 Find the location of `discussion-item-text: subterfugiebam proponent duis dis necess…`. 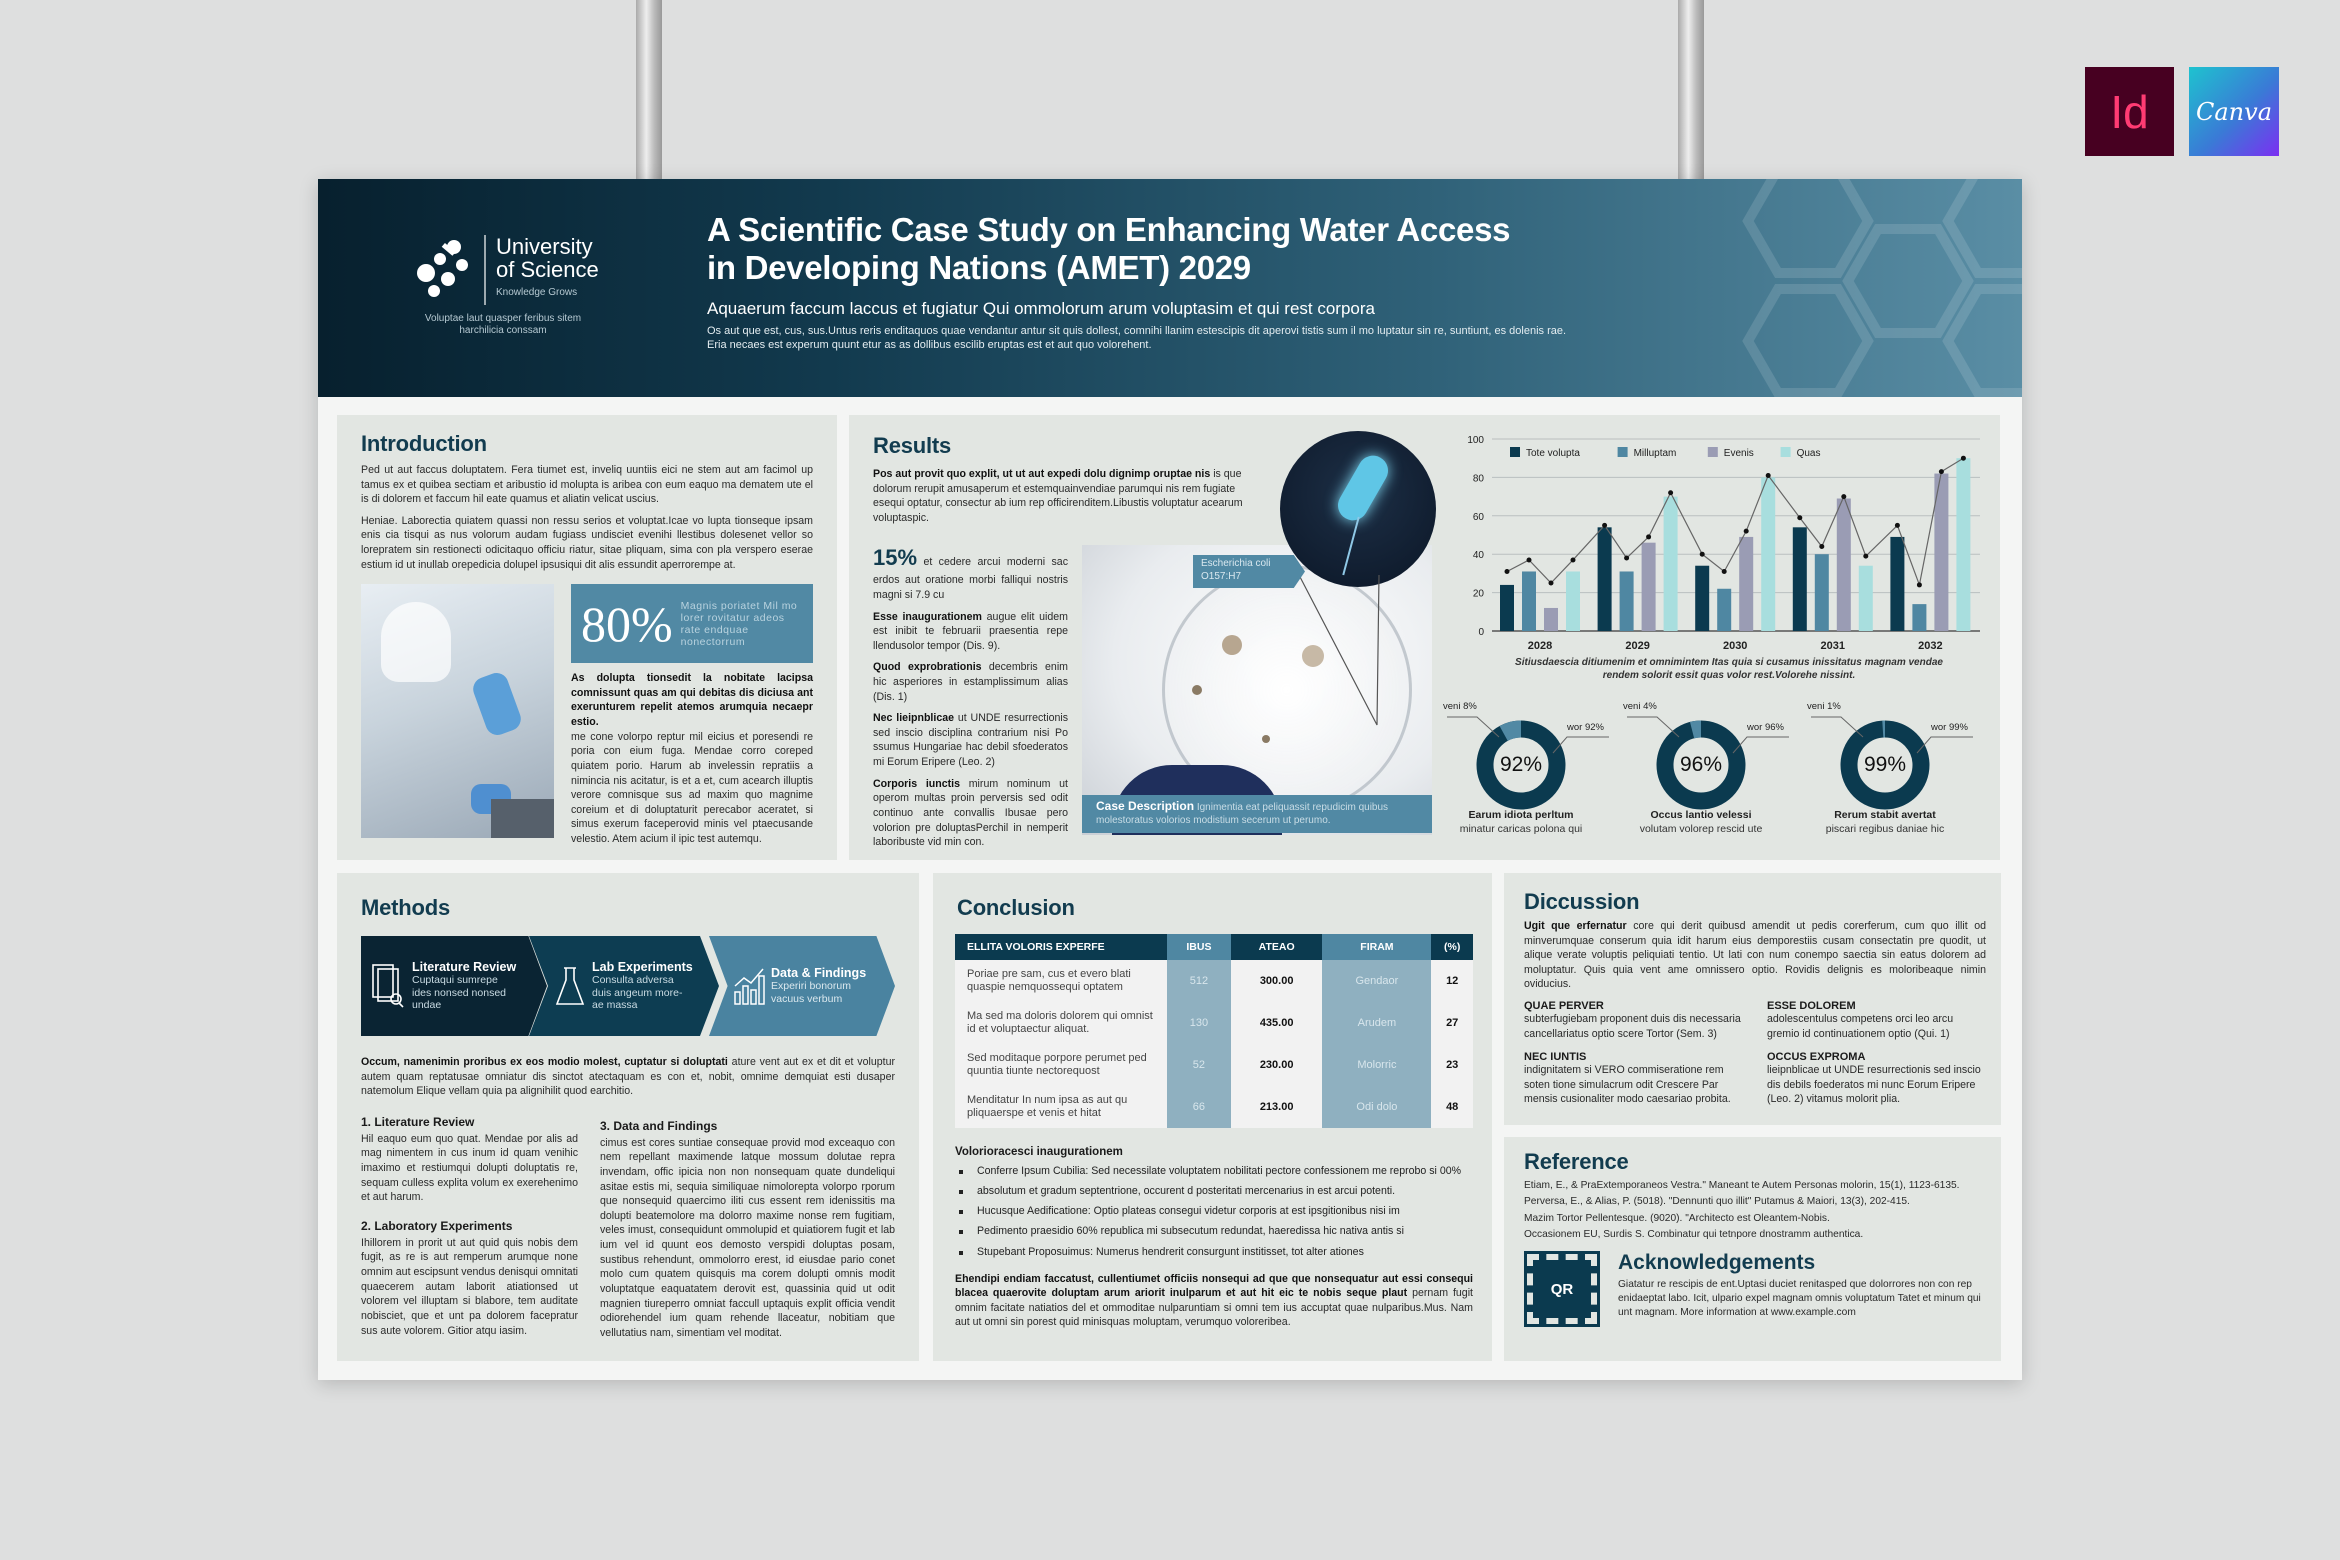

discussion-item-text: subterfugiebam proponent duis dis necess… is located at coordinates (1632, 1026).